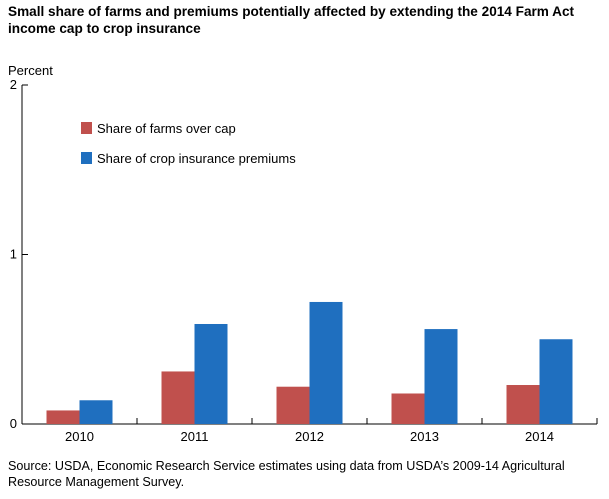 The image size is (609, 499). What do you see at coordinates (196, 158) in the screenshot?
I see `legend-label: Share of crop insurance premiums` at bounding box center [196, 158].